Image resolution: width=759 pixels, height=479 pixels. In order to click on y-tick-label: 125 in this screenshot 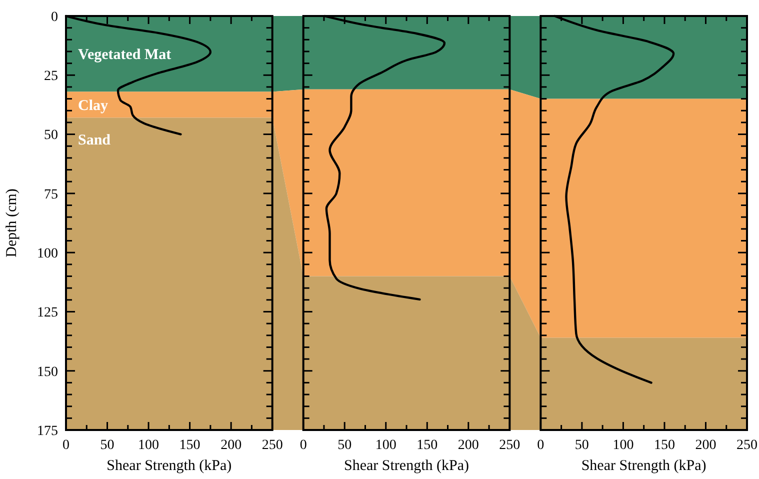, I will do `click(47, 313)`.